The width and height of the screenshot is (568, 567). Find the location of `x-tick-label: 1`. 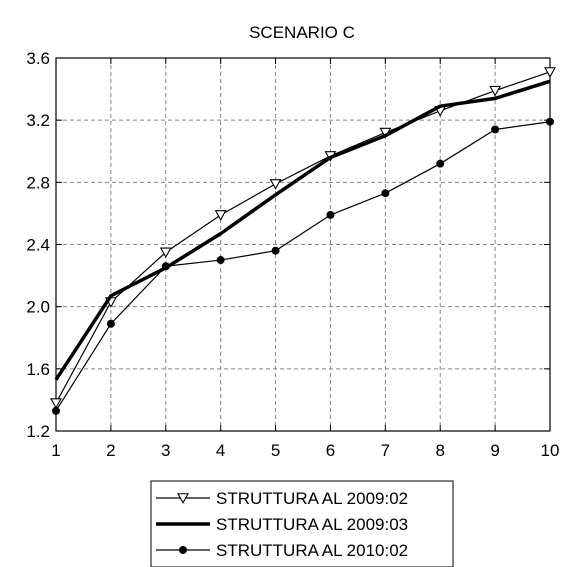

x-tick-label: 1 is located at coordinates (55, 450).